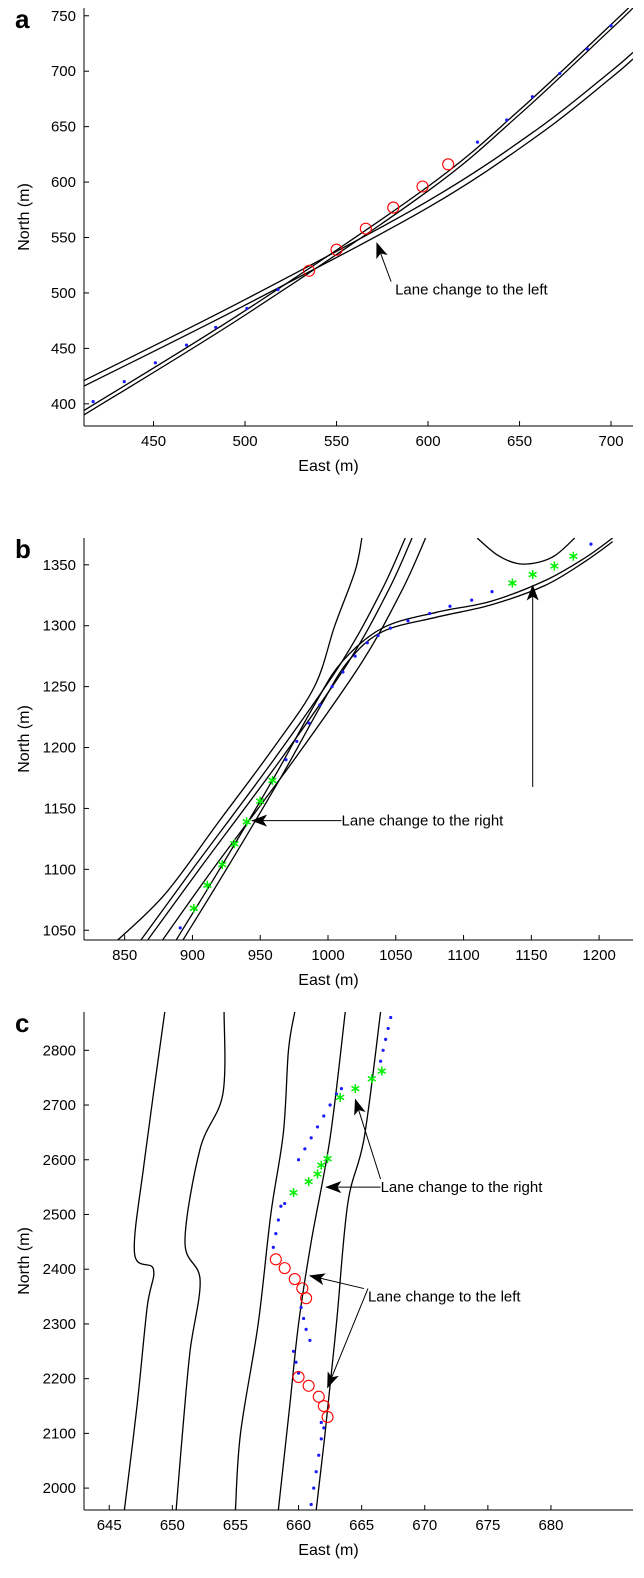 This screenshot has width=644, height=1578. I want to click on y-tick-label: 2000, so click(59, 1488).